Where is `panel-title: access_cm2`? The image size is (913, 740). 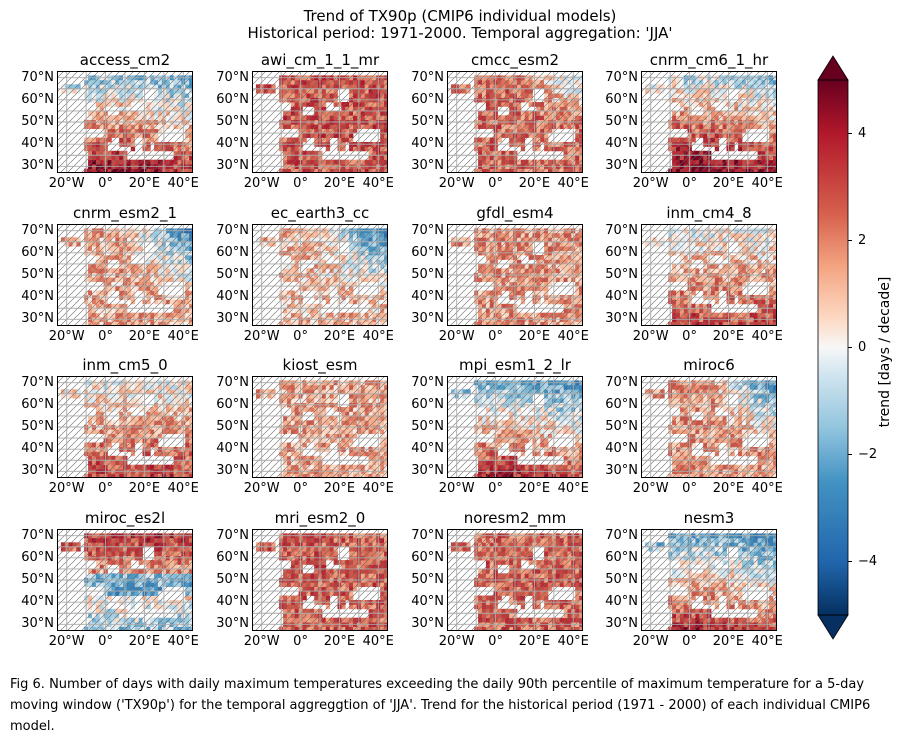 panel-title: access_cm2 is located at coordinates (125, 60).